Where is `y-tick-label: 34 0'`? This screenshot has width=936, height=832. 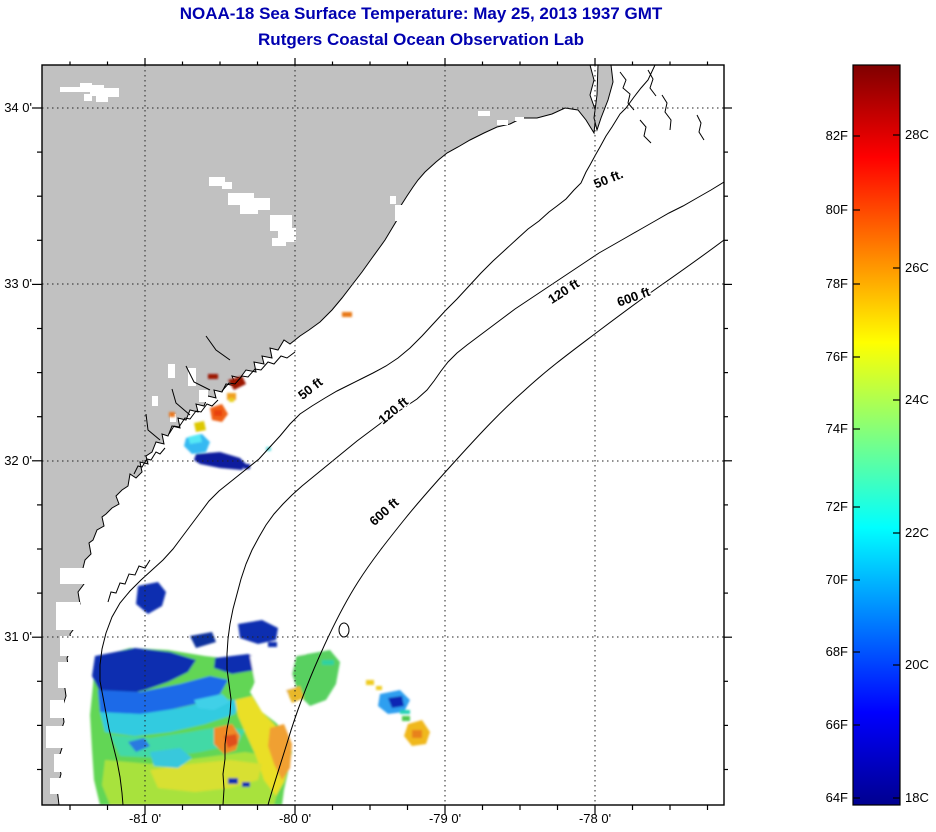 y-tick-label: 34 0' is located at coordinates (18, 107).